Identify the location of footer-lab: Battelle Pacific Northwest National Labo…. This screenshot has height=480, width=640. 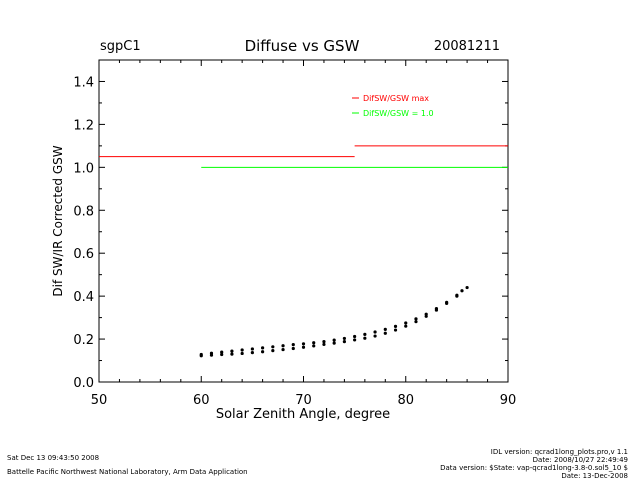
(127, 472).